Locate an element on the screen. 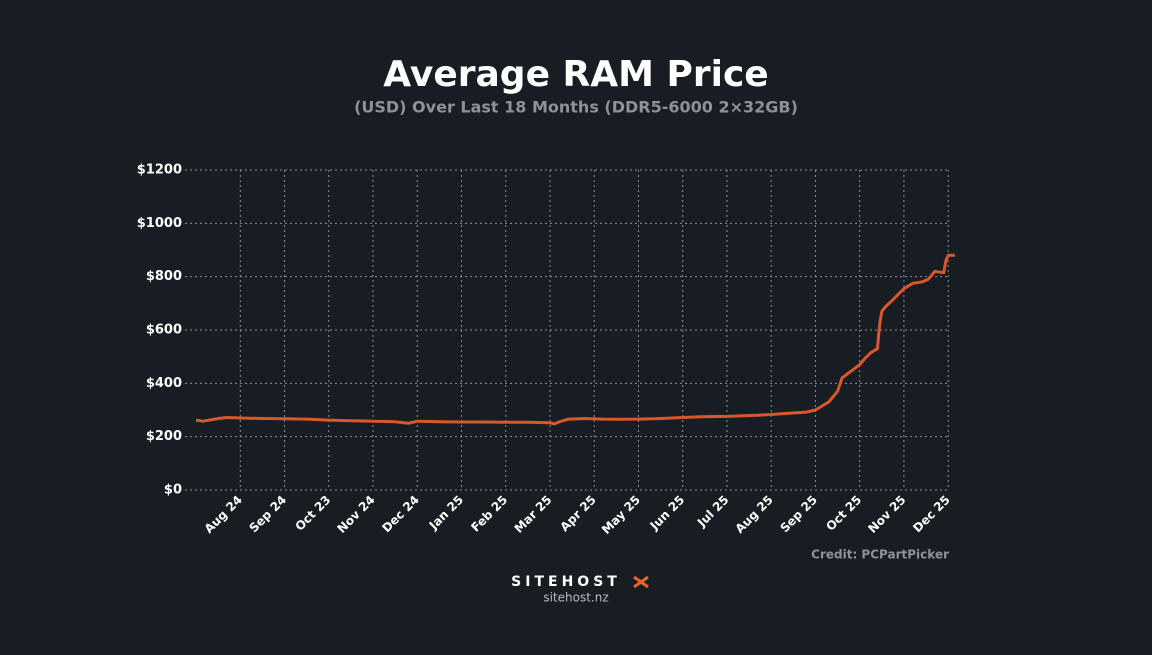 Image resolution: width=1152 pixels, height=655 pixels. credit: Credit: PCPartPicker is located at coordinates (880, 555).